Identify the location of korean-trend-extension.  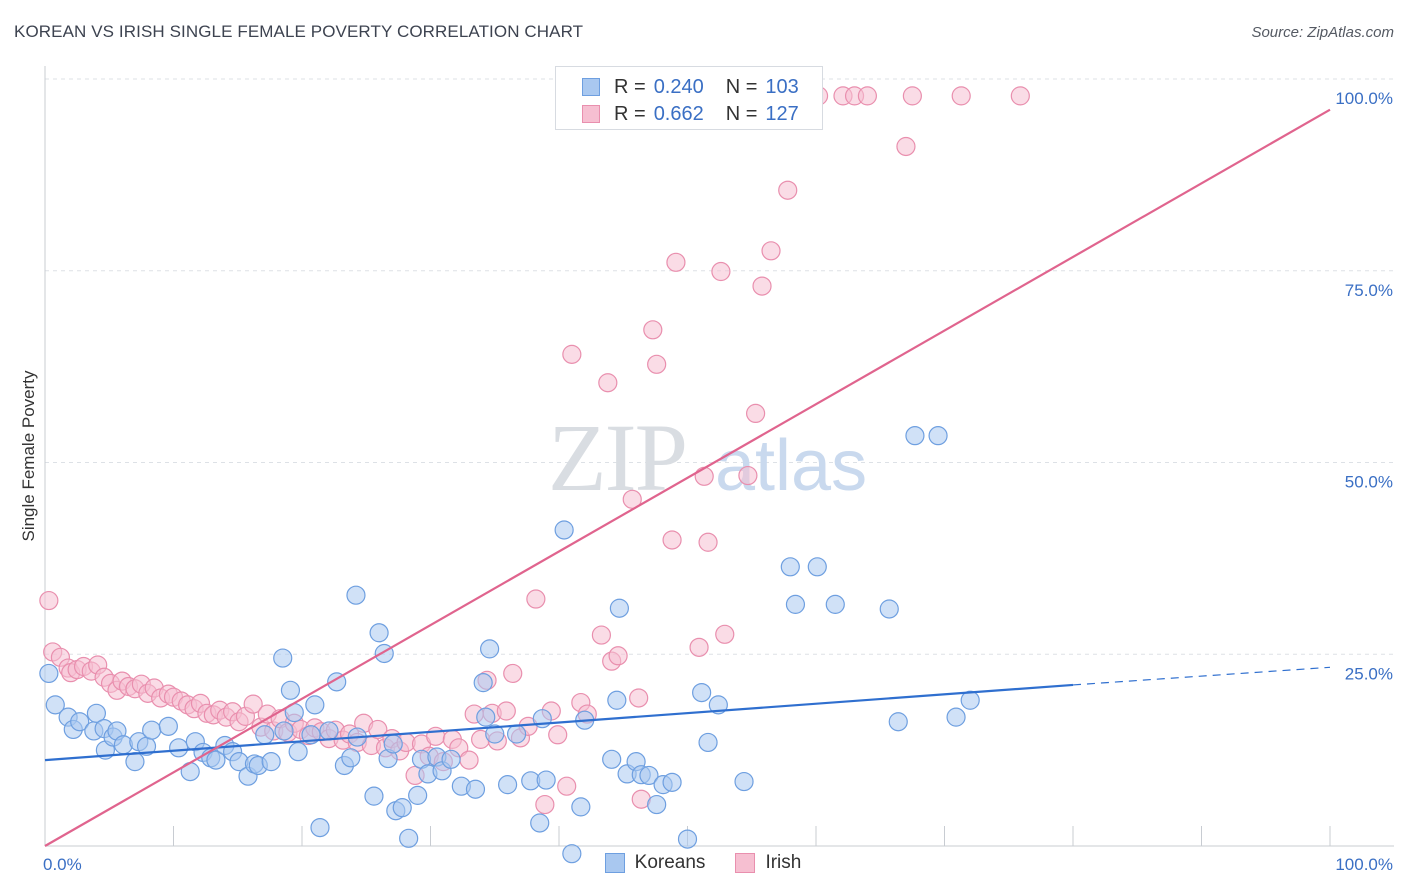
(1201, 676).